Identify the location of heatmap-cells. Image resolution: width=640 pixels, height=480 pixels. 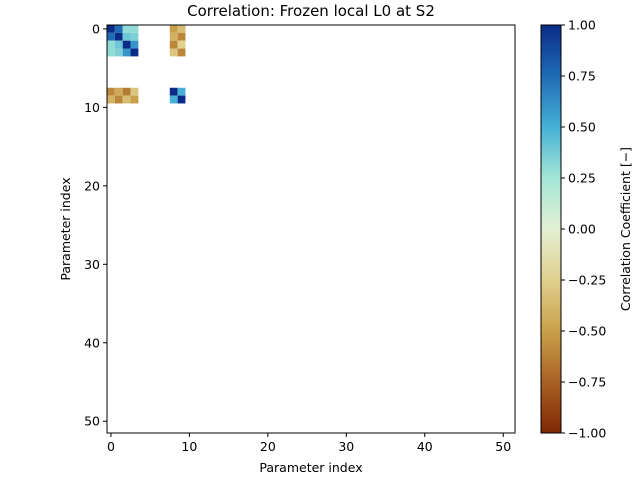
(146, 64).